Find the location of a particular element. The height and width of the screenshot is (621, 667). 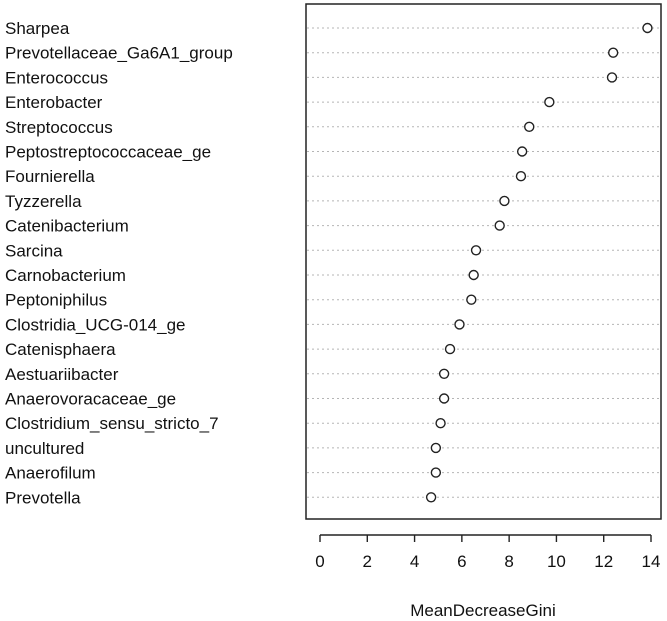

category-label: uncultured is located at coordinates (44, 448).